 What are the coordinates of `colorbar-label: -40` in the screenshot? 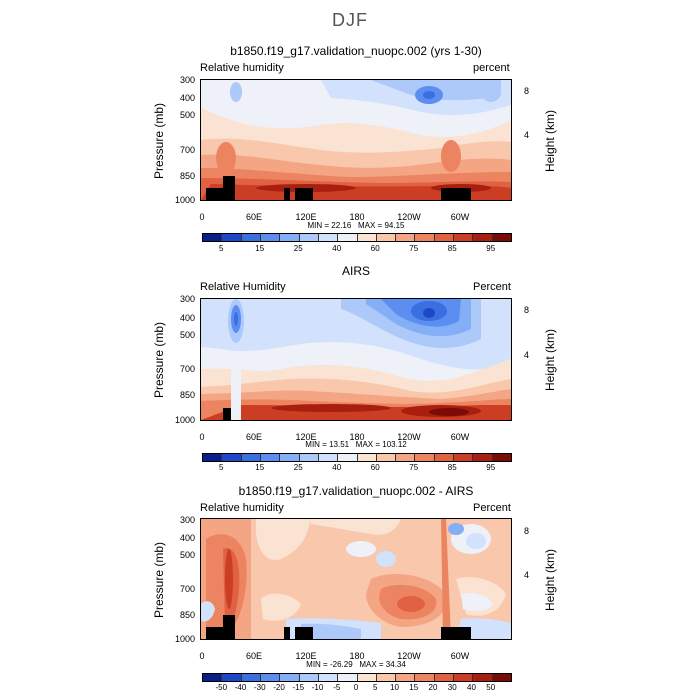 It's located at (240, 687).